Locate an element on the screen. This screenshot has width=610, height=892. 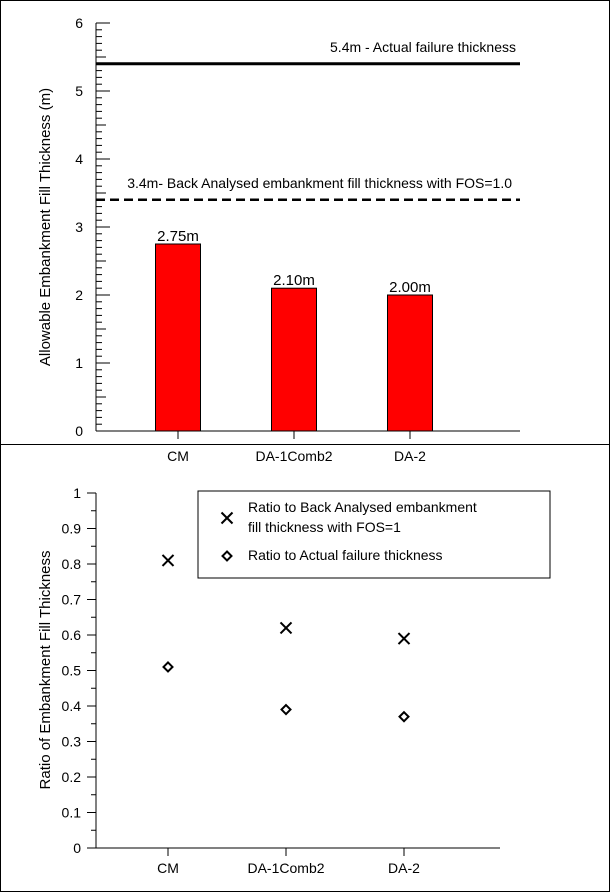
y-tick-label: 5 is located at coordinates (79, 91).